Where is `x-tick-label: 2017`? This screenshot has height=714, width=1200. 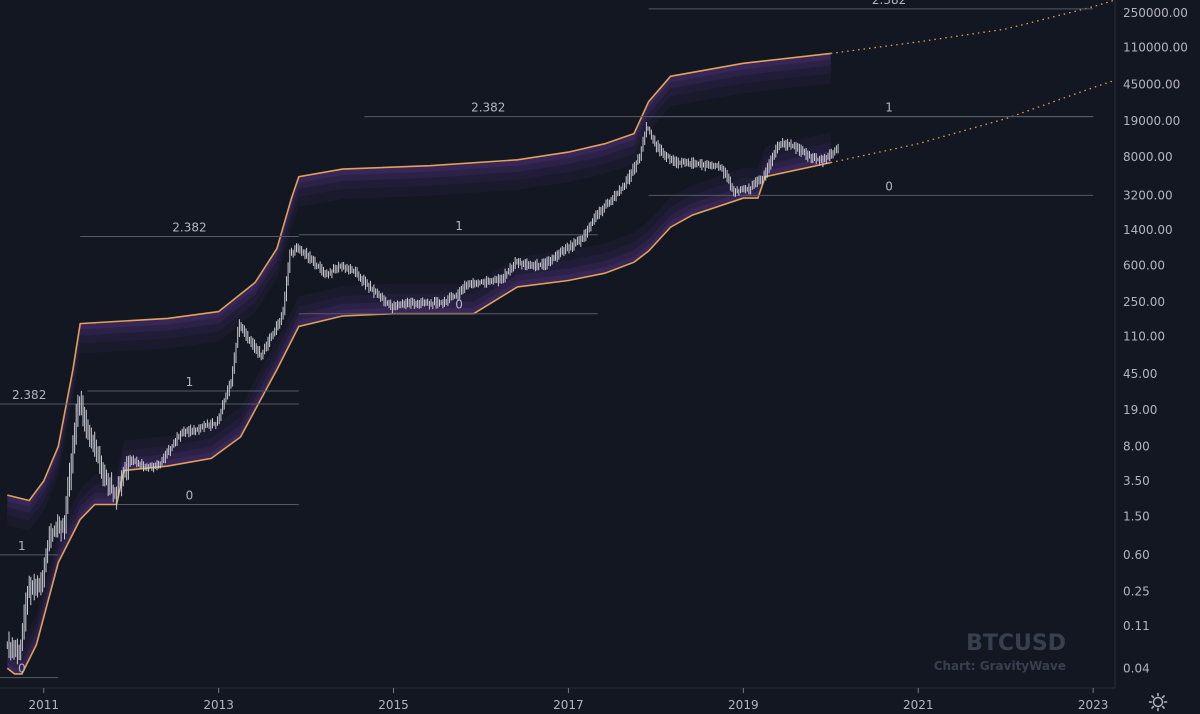 x-tick-label: 2017 is located at coordinates (568, 705).